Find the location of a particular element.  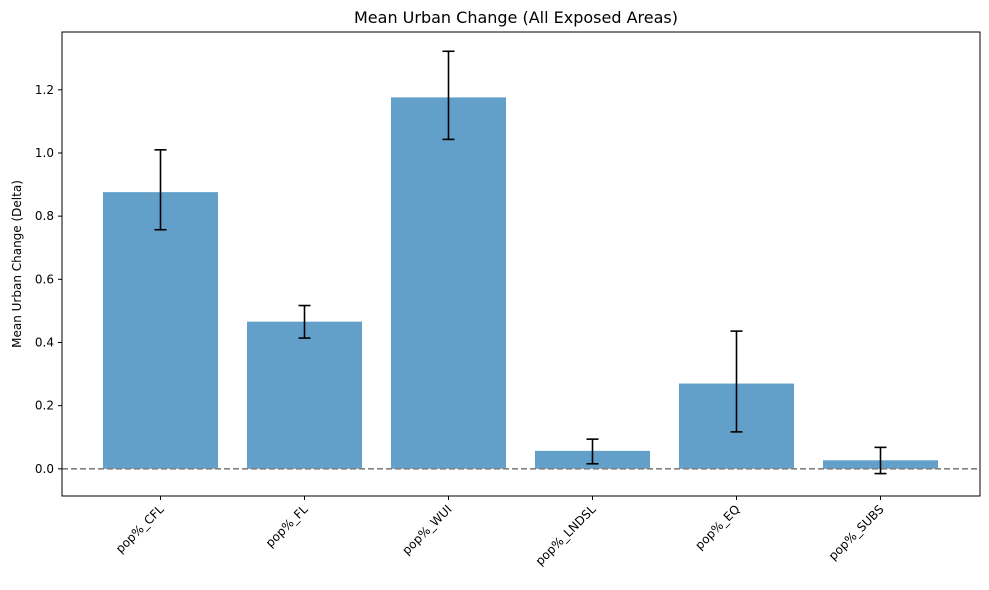

x-tick-label-0: pop%_CFL is located at coordinates (140, 529).